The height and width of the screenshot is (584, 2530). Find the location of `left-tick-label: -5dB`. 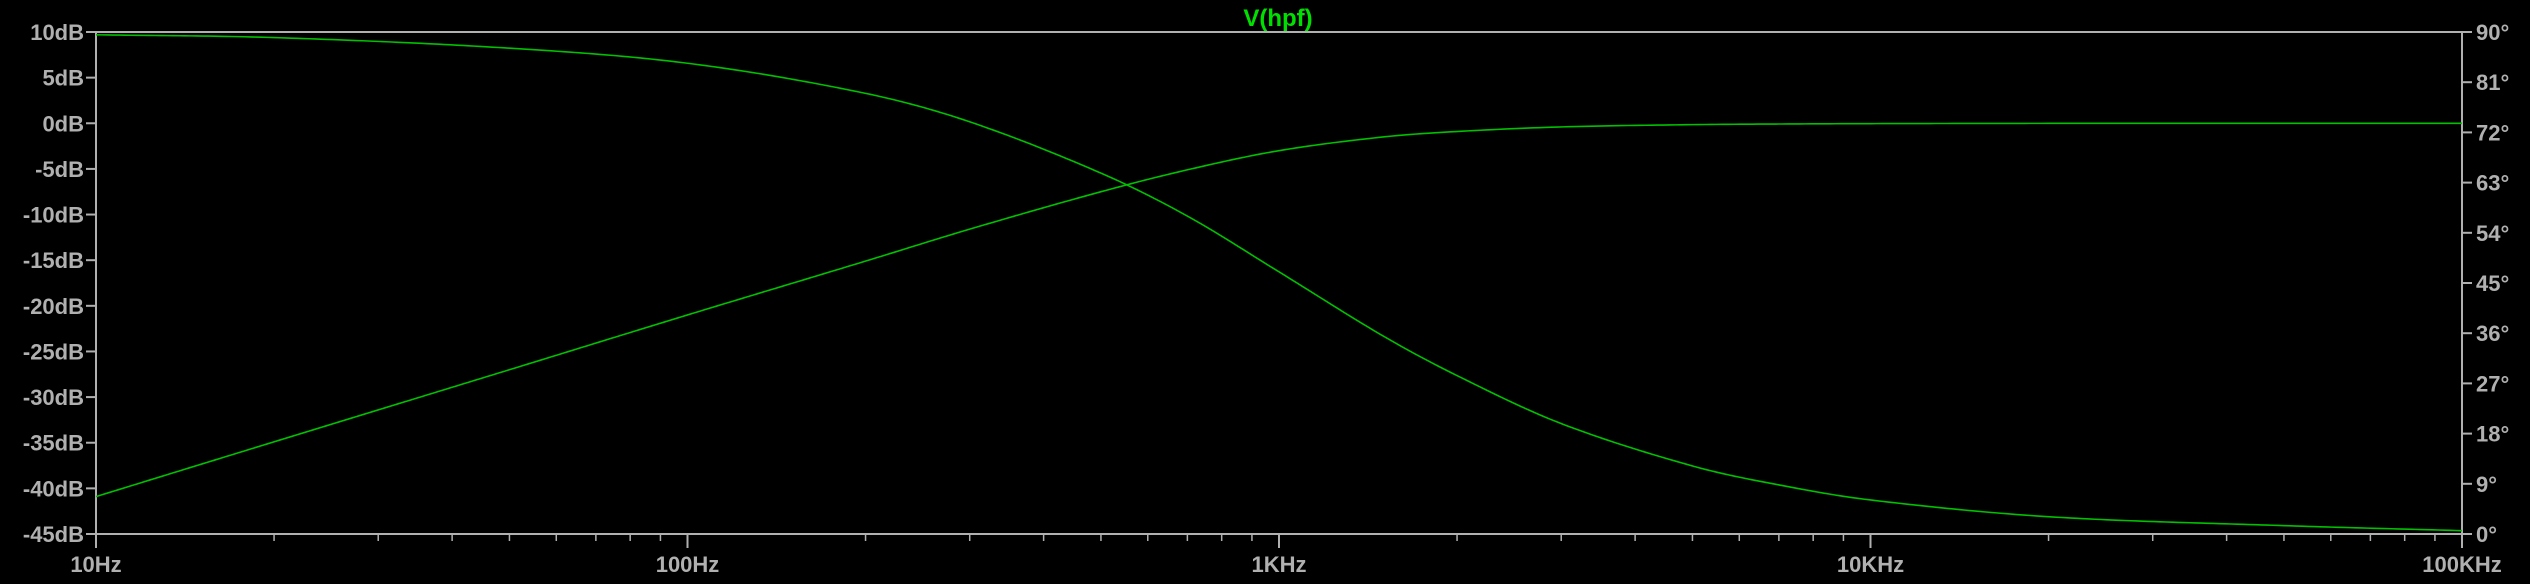

left-tick-label: -5dB is located at coordinates (59, 169).